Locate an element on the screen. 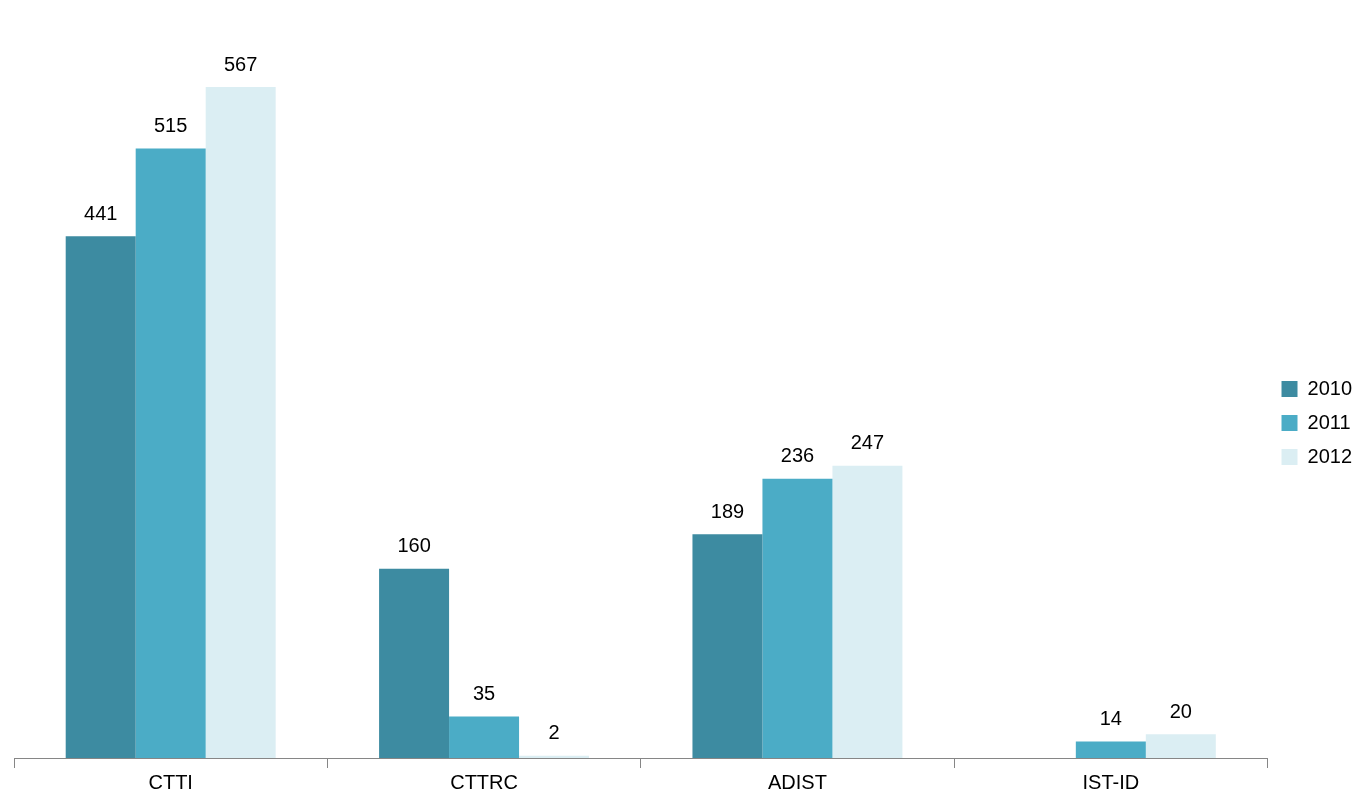 The height and width of the screenshot is (798, 1372). data-label: 160 is located at coordinates (414, 545).